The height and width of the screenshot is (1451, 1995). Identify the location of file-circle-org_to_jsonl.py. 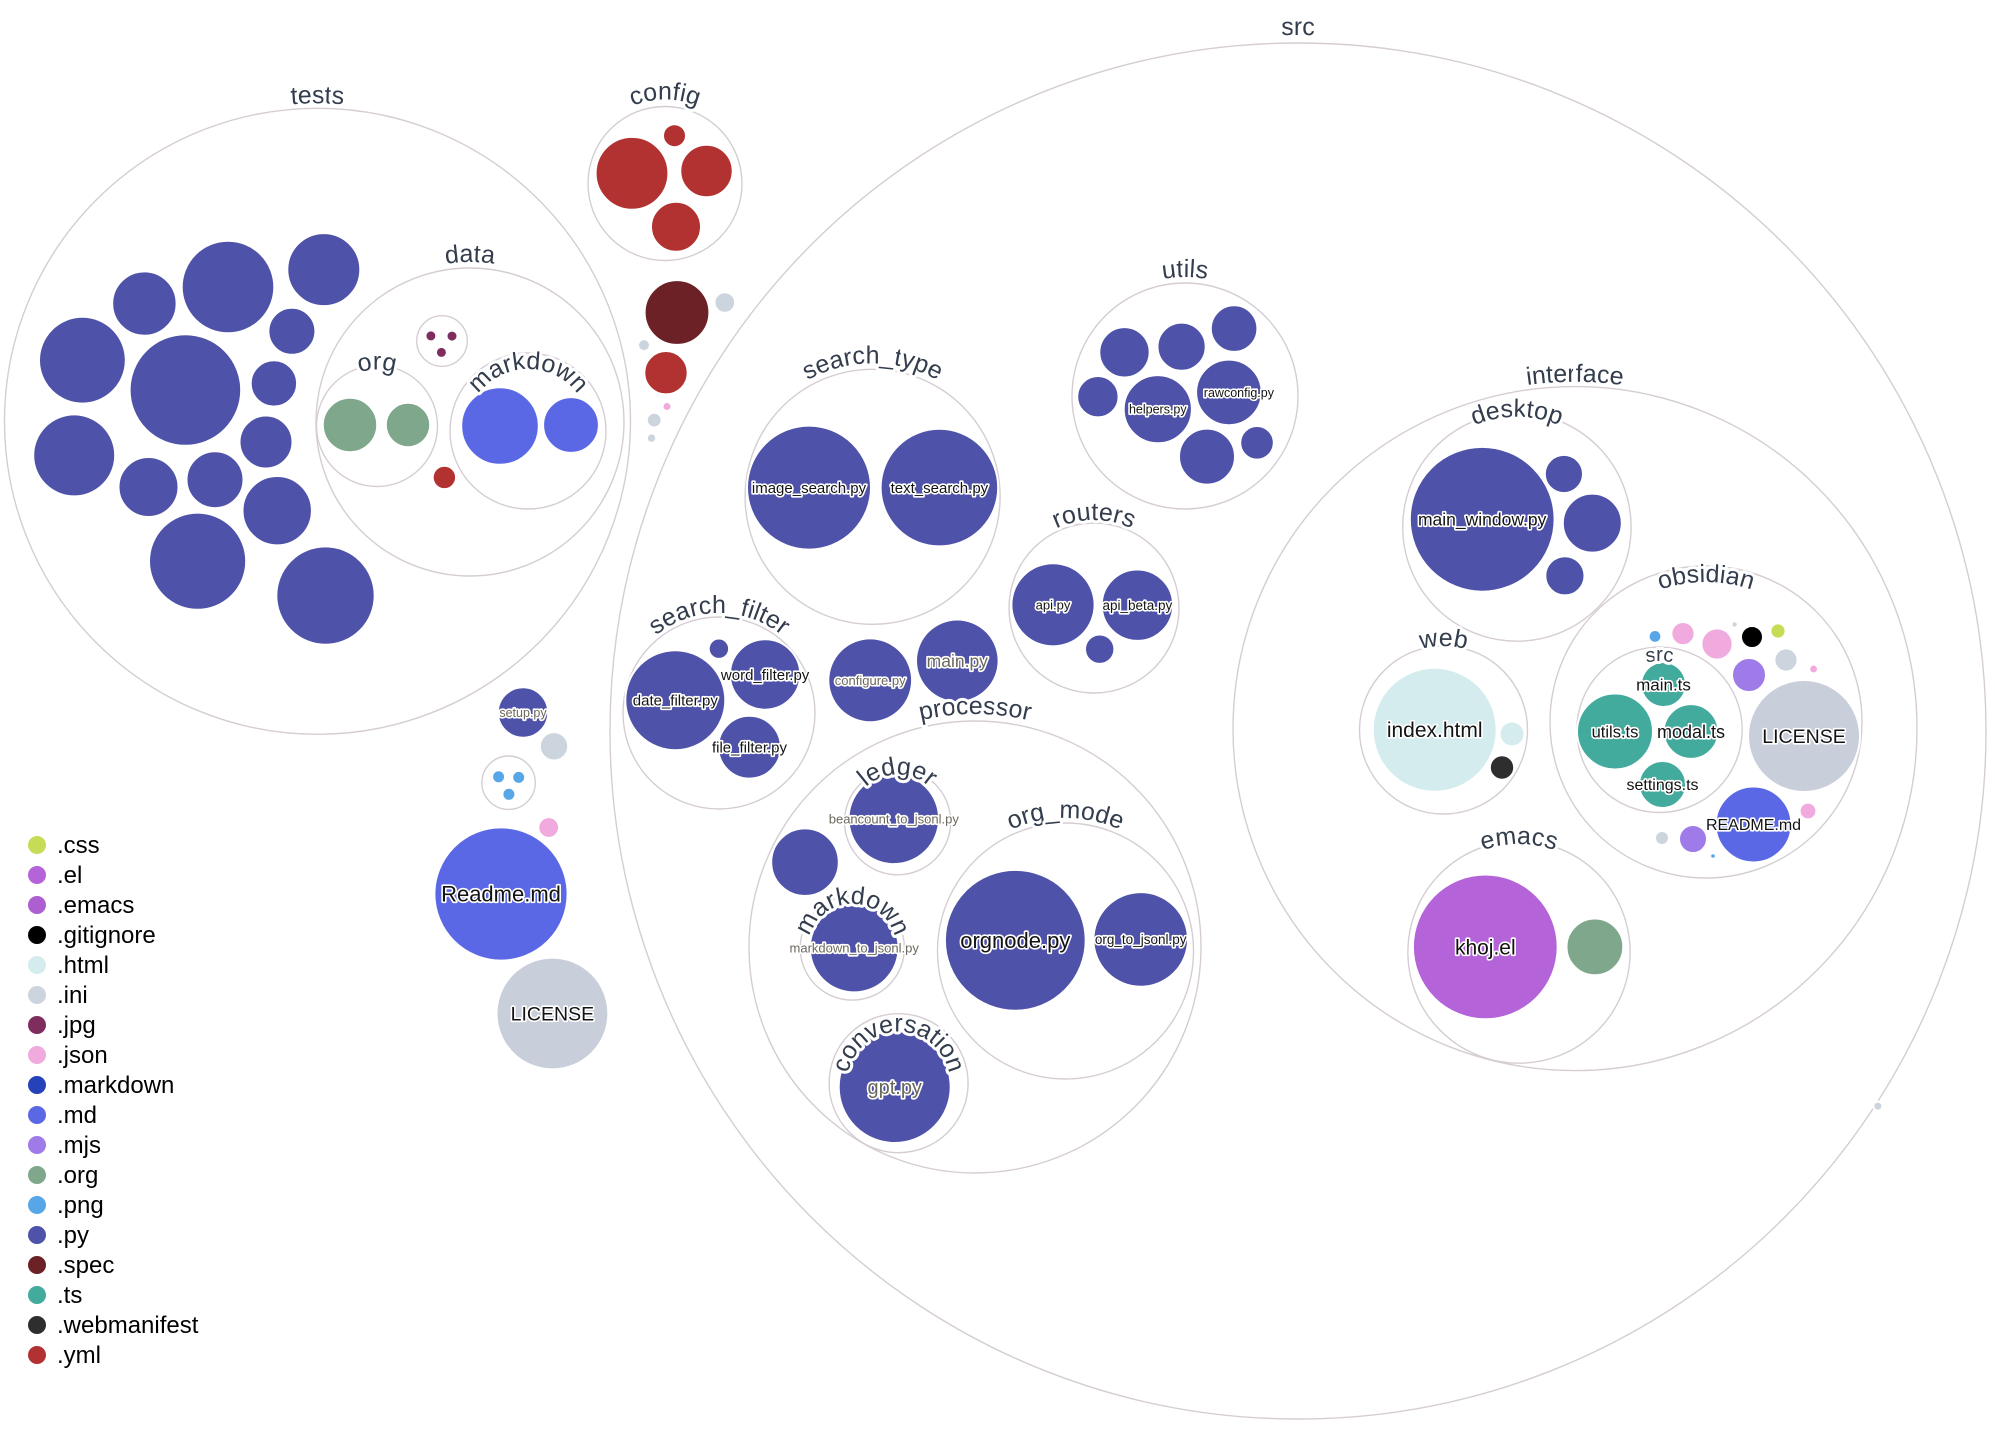
(1140, 939).